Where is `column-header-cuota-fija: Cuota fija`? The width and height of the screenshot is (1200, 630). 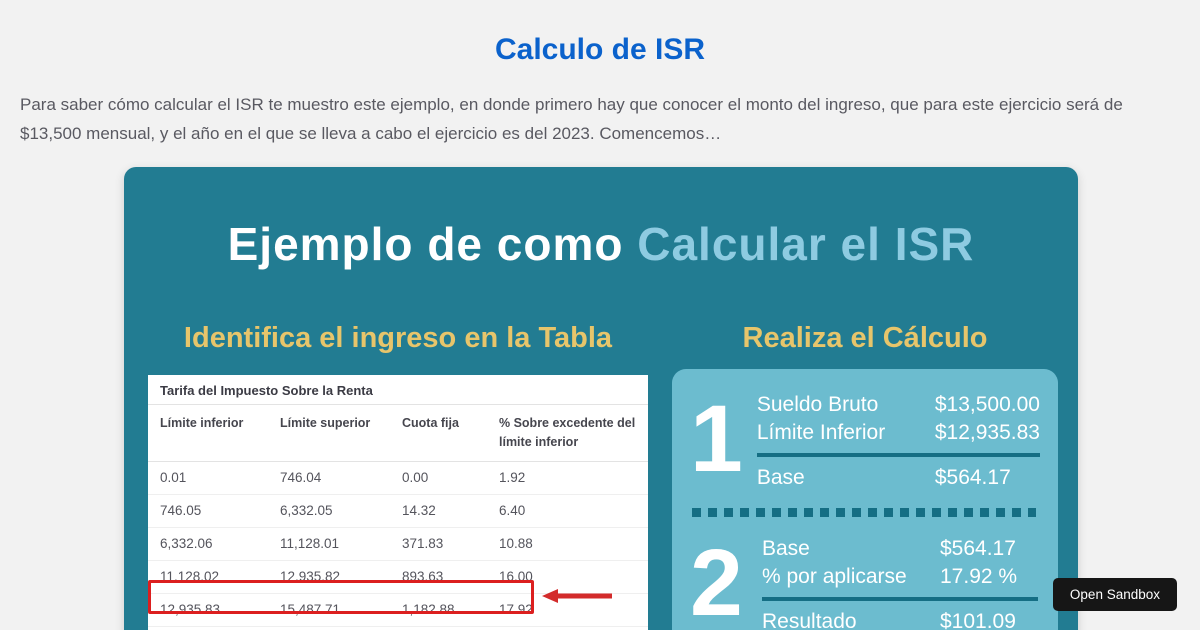
column-header-cuota-fija: Cuota fija is located at coordinates (438, 433).